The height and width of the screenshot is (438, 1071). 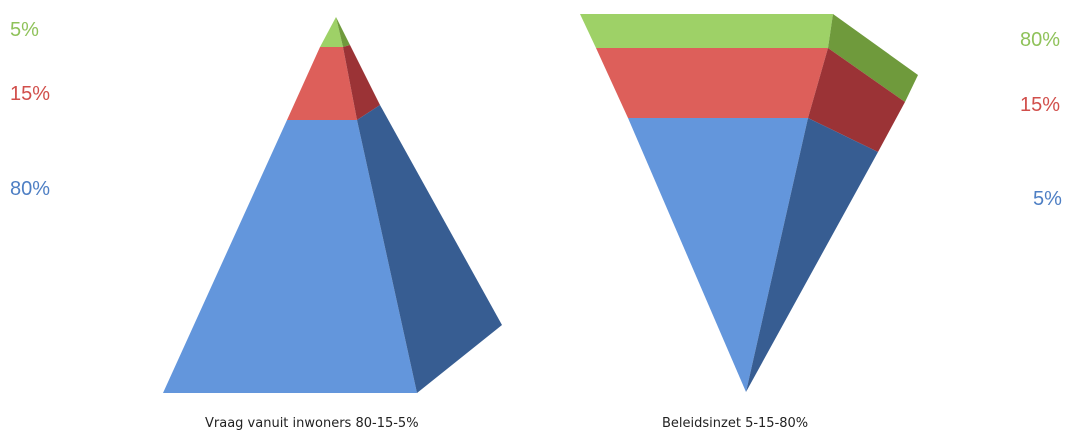 I want to click on inverted-top-green-front, so click(x=706, y=31).